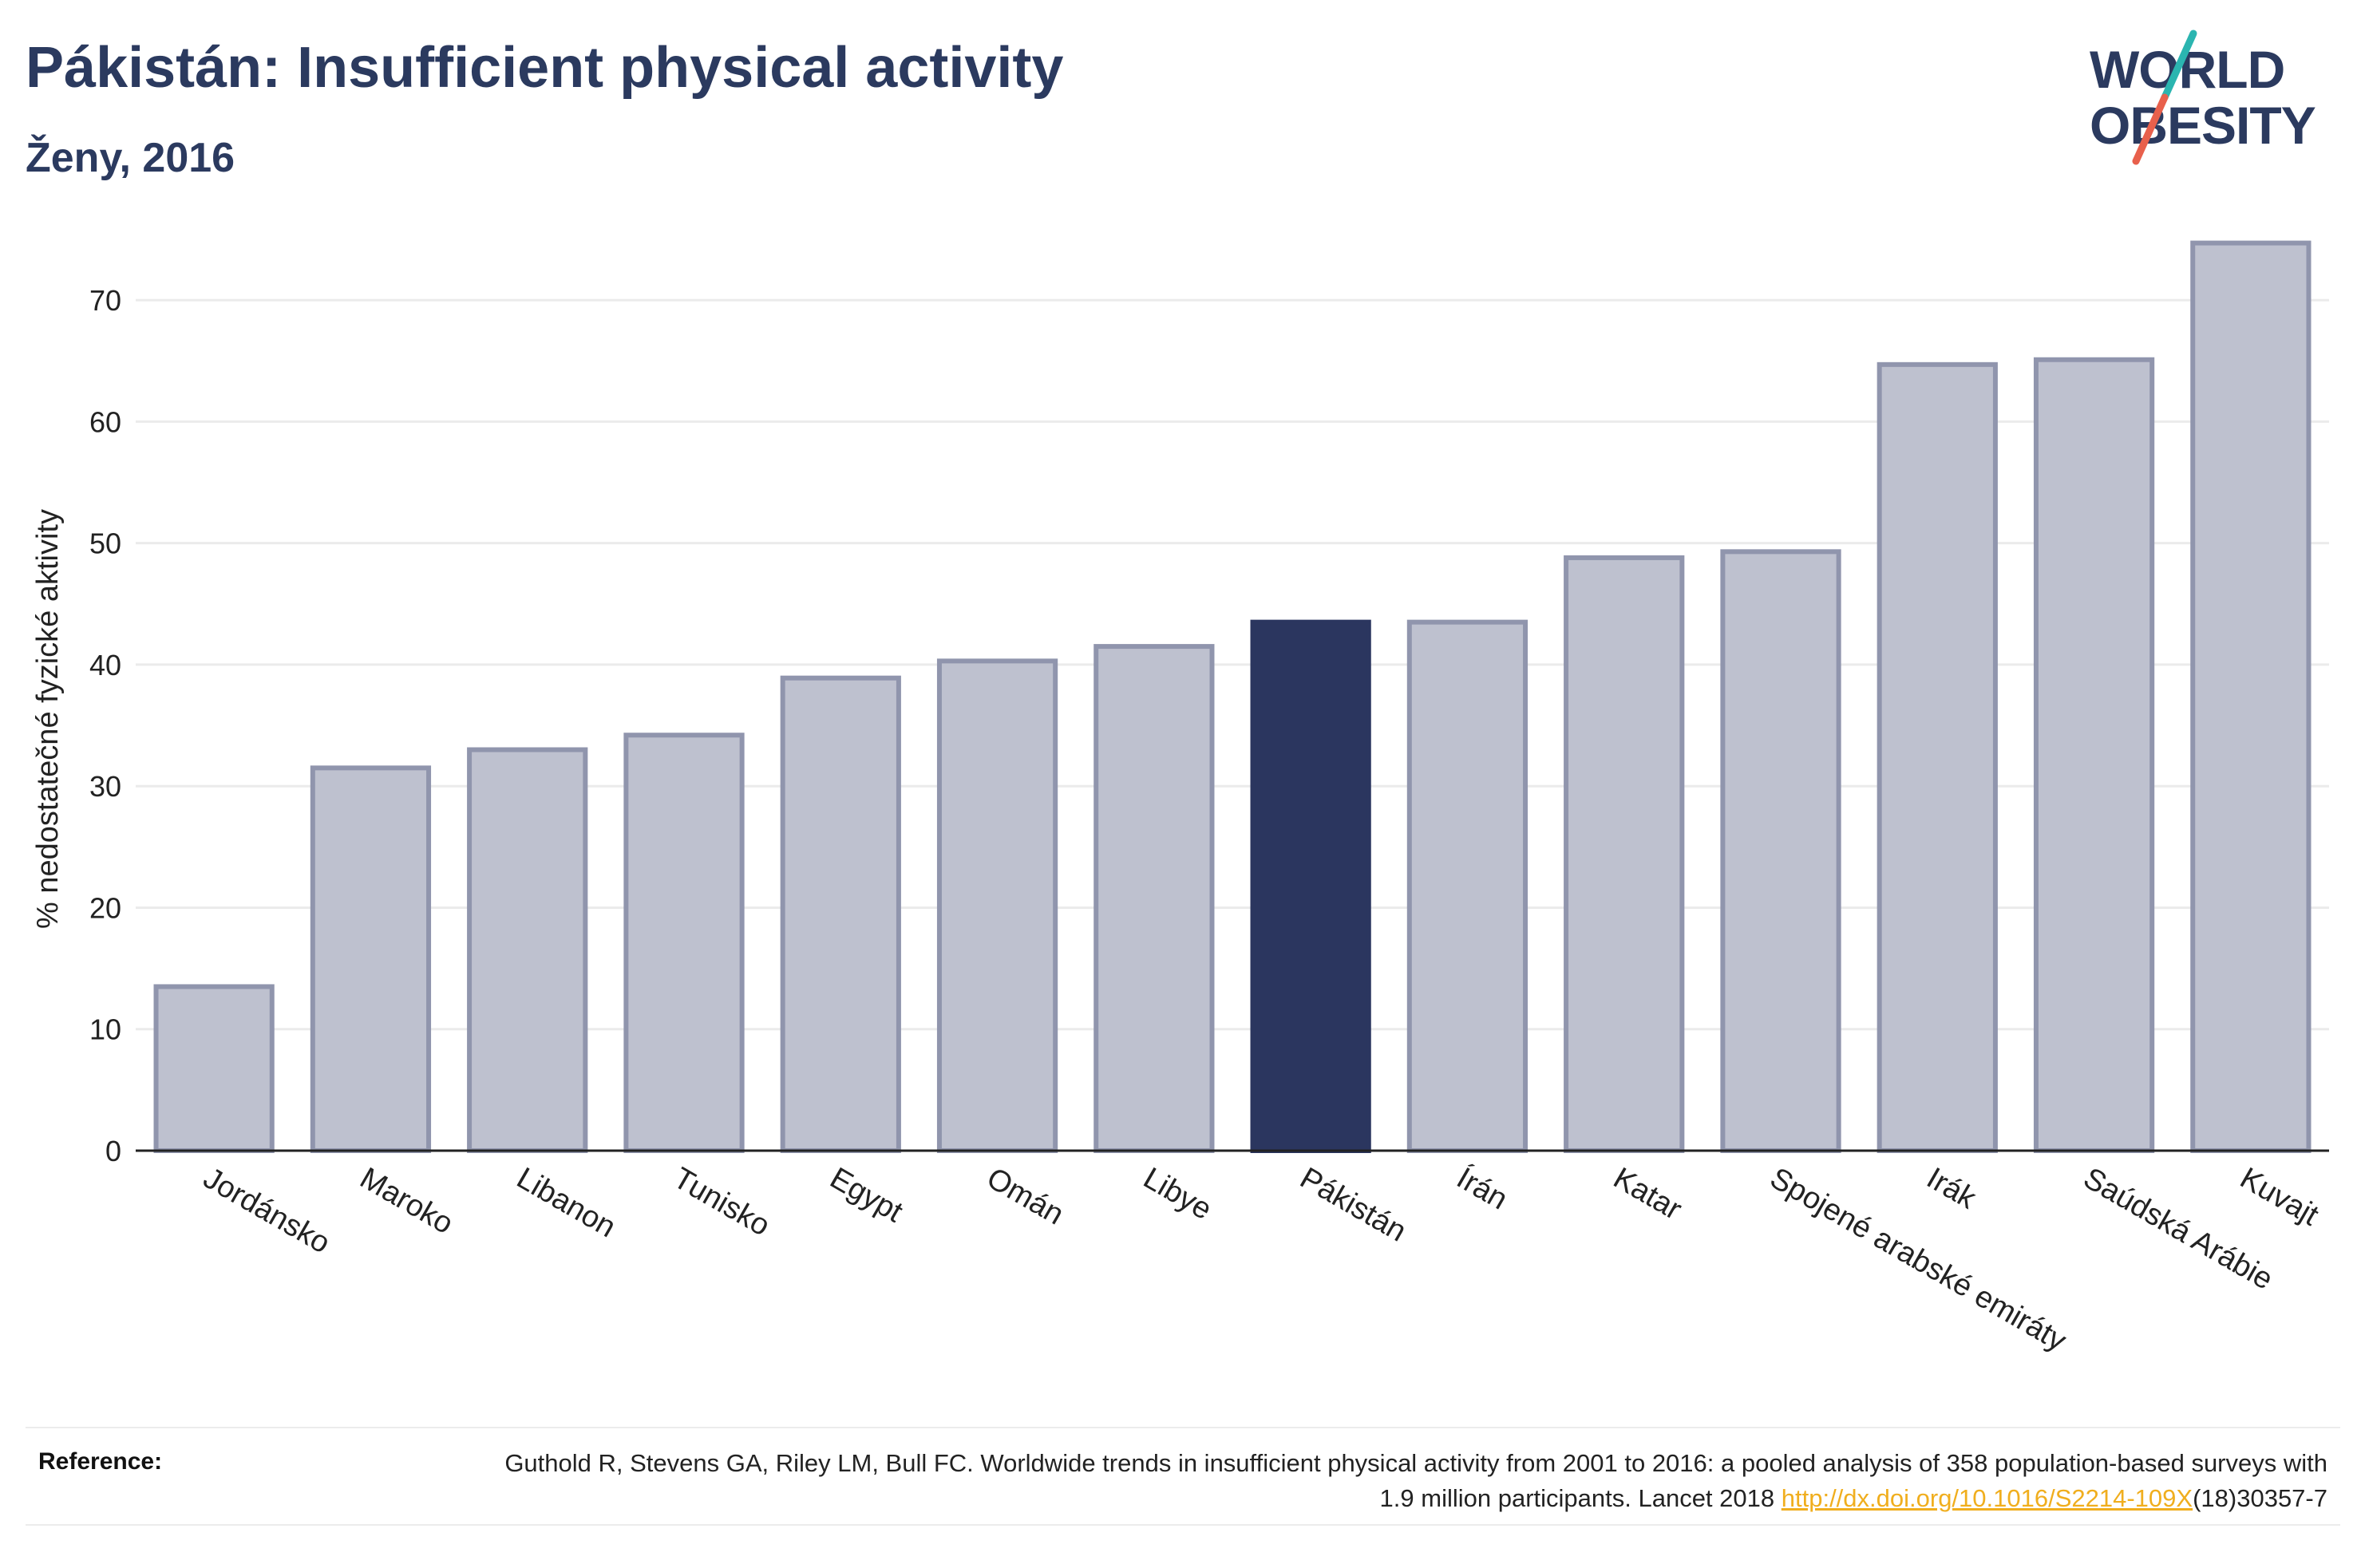  I want to click on logo-text-obesity: OBESITY, so click(2203, 125).